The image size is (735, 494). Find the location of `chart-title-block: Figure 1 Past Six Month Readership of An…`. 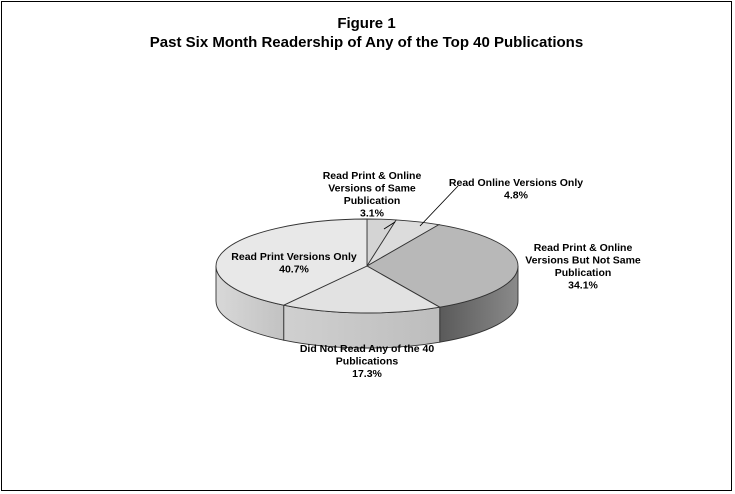

chart-title-block: Figure 1 Past Six Month Readership of An… is located at coordinates (366, 33).